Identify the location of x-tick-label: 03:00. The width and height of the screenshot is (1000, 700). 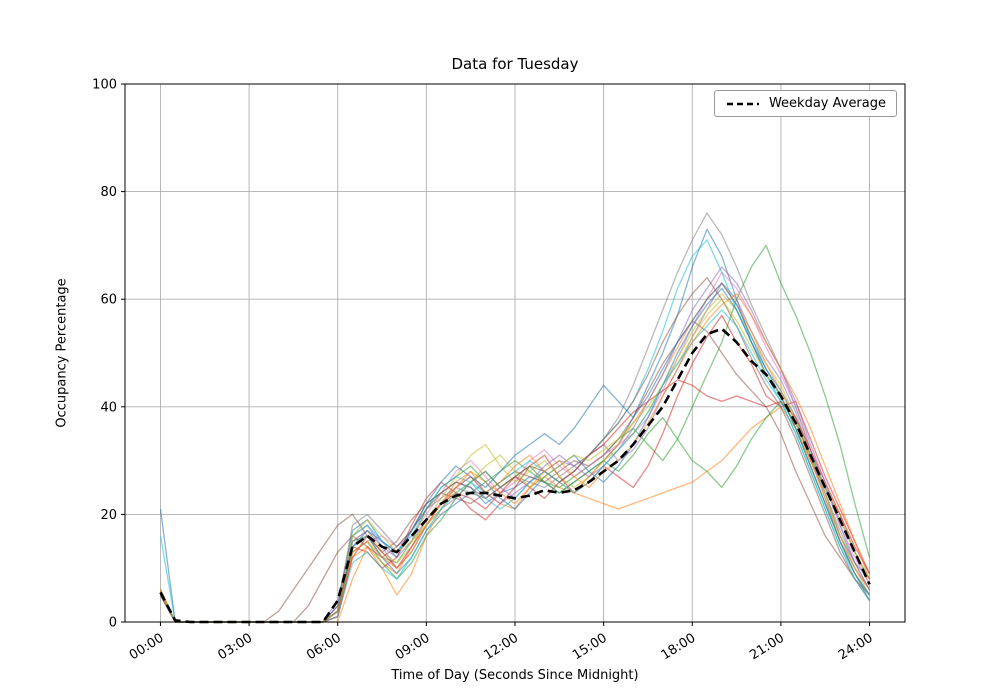
(235, 647).